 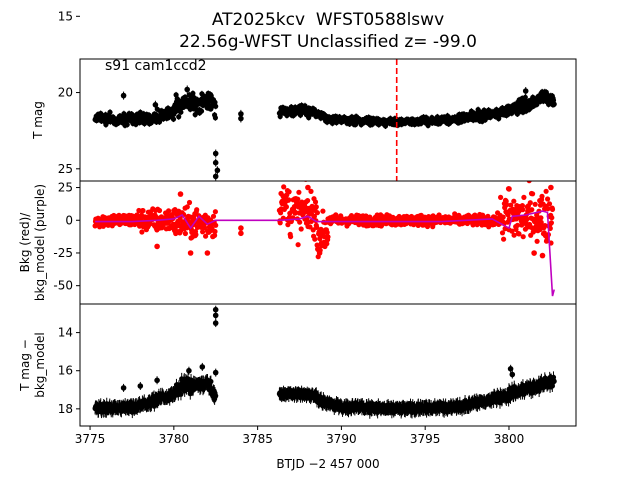 I want to click on y-axis-label-top: T mag, so click(x=38, y=120).